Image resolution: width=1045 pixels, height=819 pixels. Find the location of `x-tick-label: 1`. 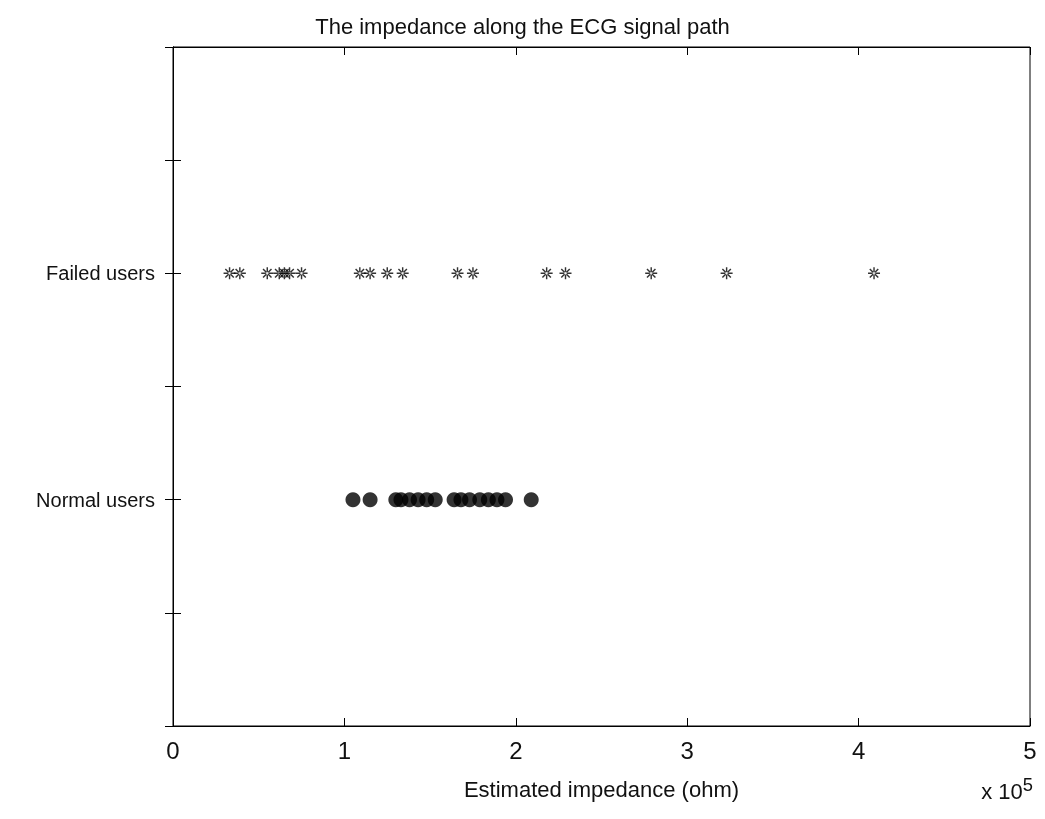

x-tick-label: 1 is located at coordinates (344, 750).